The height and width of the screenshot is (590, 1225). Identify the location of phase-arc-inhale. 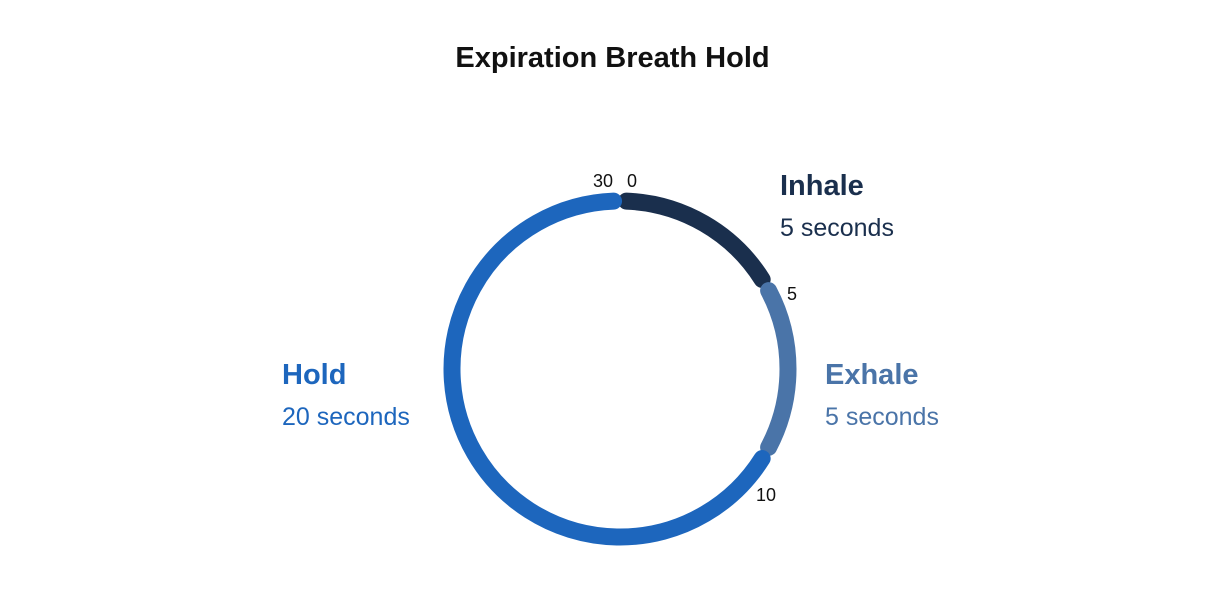
(694, 240).